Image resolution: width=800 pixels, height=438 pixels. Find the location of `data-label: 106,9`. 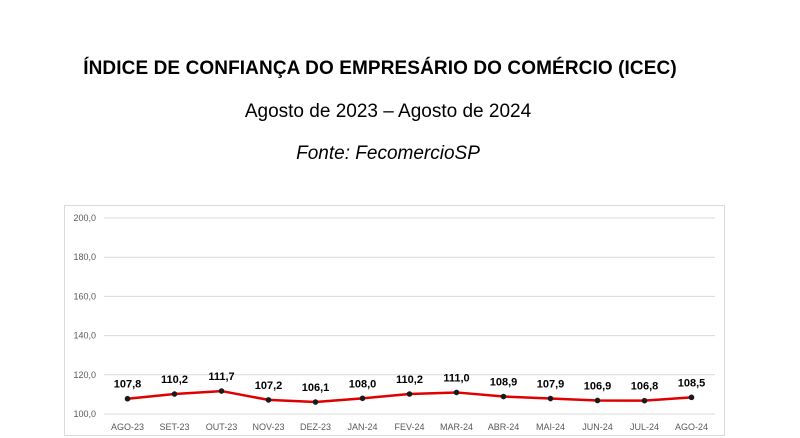

data-label: 106,9 is located at coordinates (598, 386).